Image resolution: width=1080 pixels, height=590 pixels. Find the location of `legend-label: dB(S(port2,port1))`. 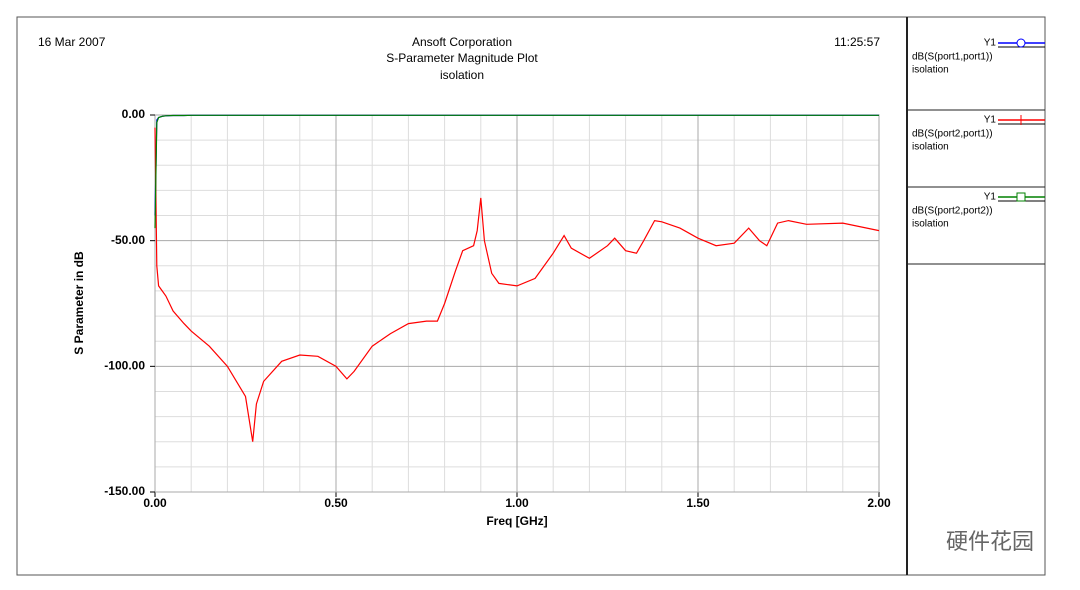

legend-label: dB(S(port2,port1)) is located at coordinates (952, 134).